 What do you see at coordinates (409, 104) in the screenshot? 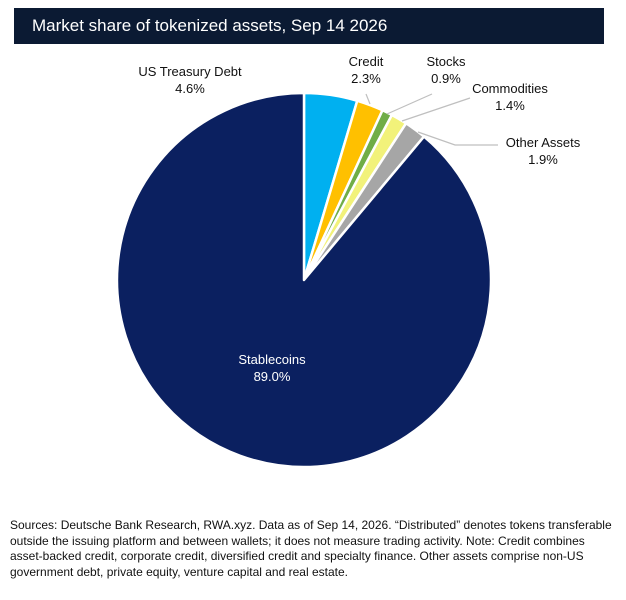
I see `leader-line-stocks` at bounding box center [409, 104].